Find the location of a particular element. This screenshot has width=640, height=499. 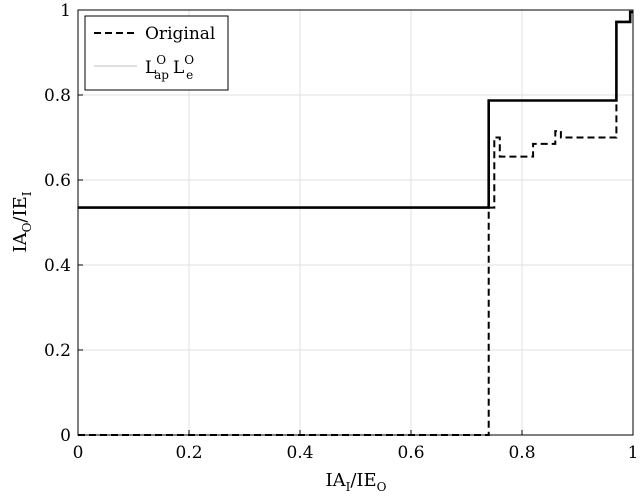

x-tick-label: 0.6 is located at coordinates (410, 453).